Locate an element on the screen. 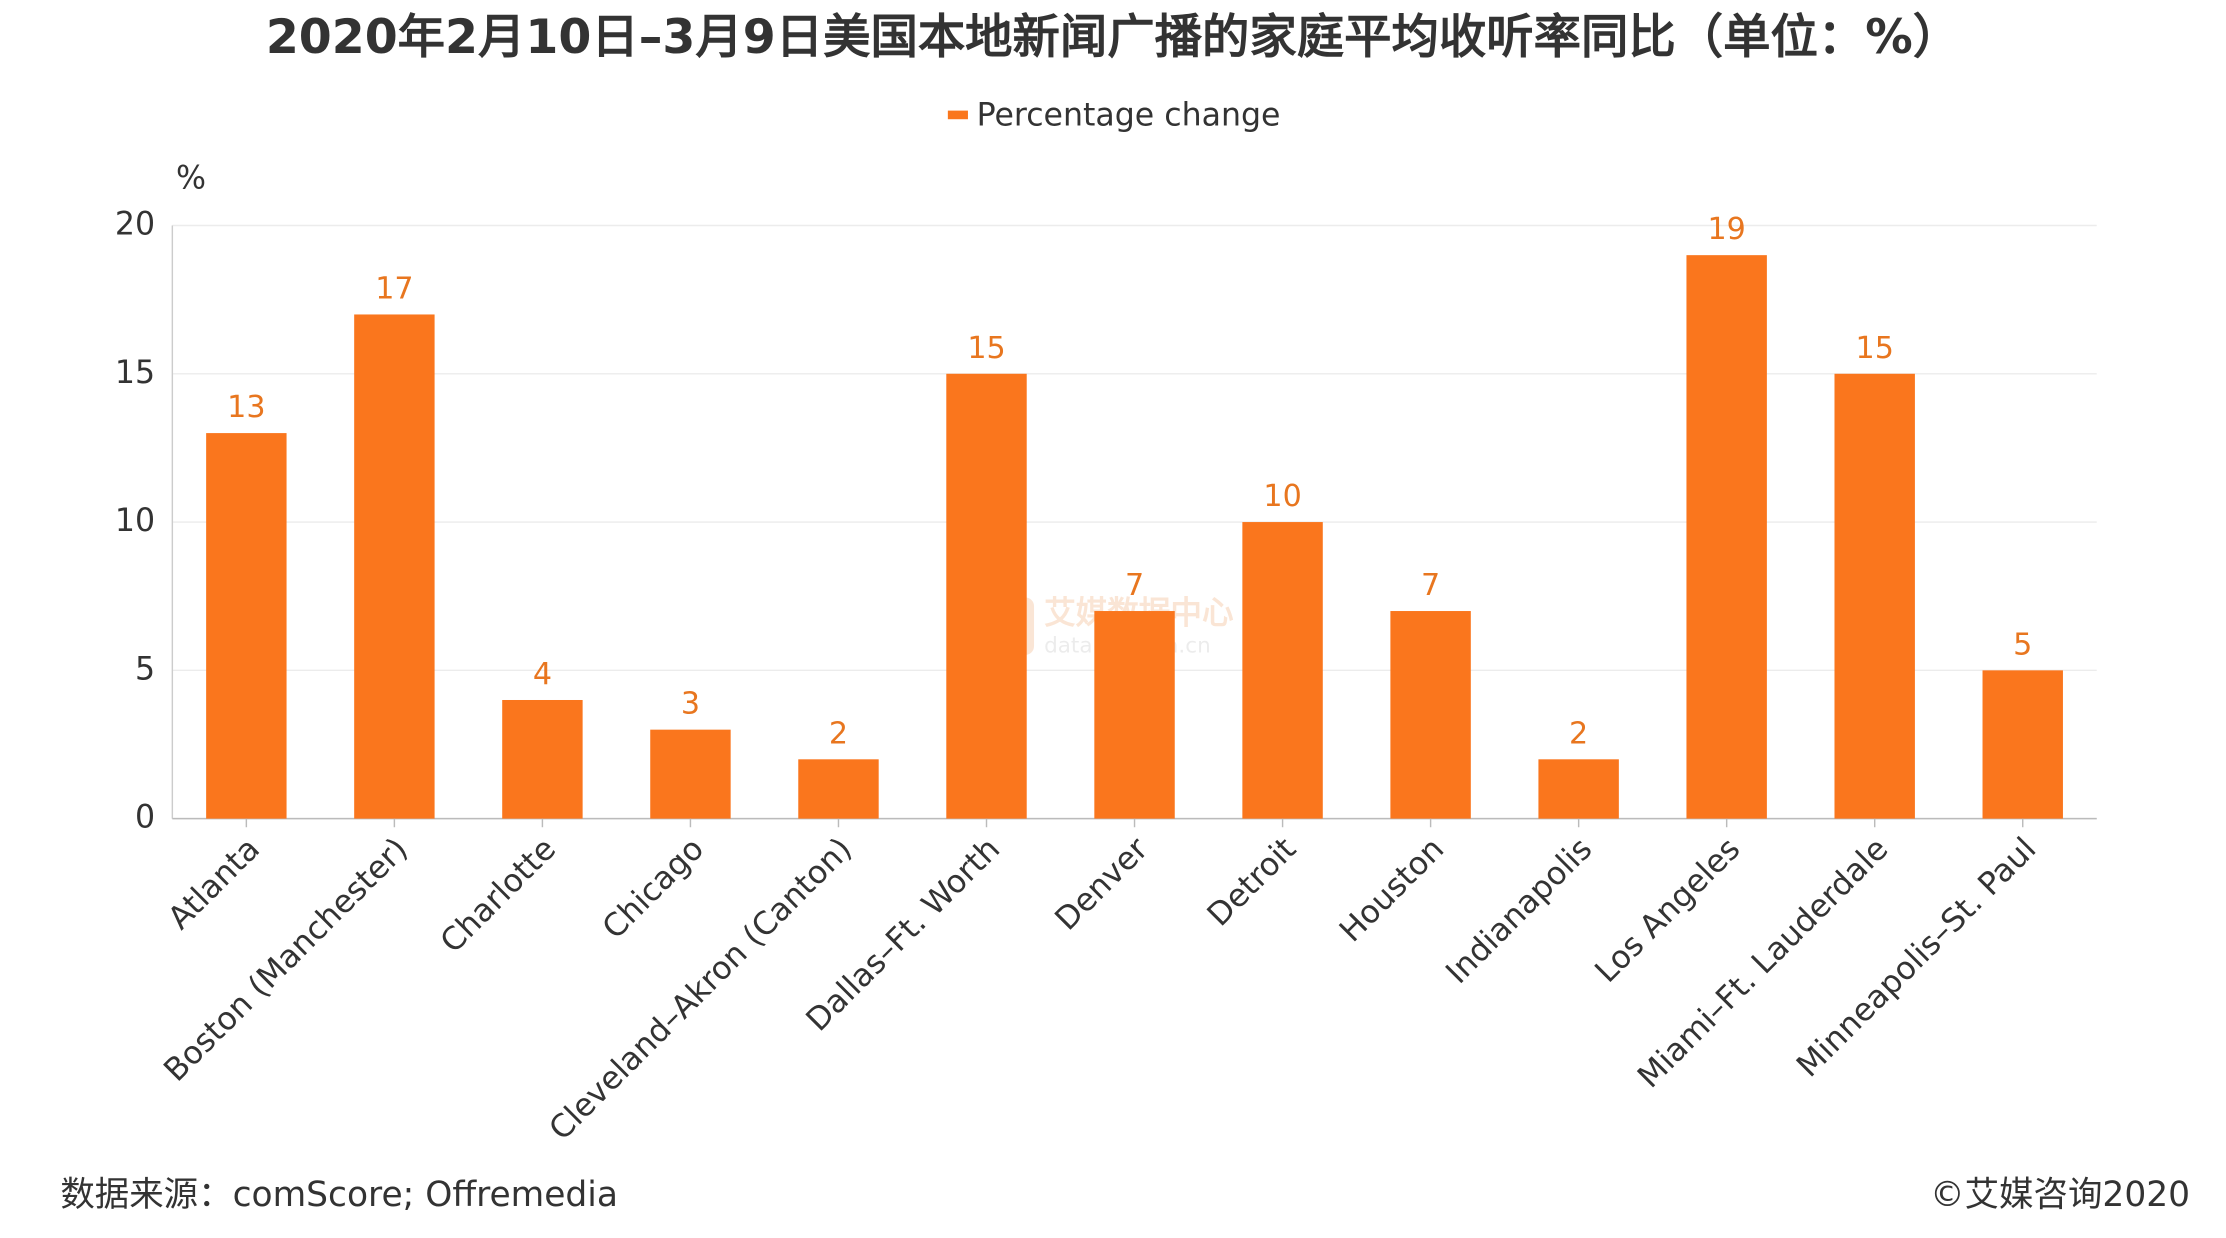  x-tick-label: Atlanta is located at coordinates (214, 884).